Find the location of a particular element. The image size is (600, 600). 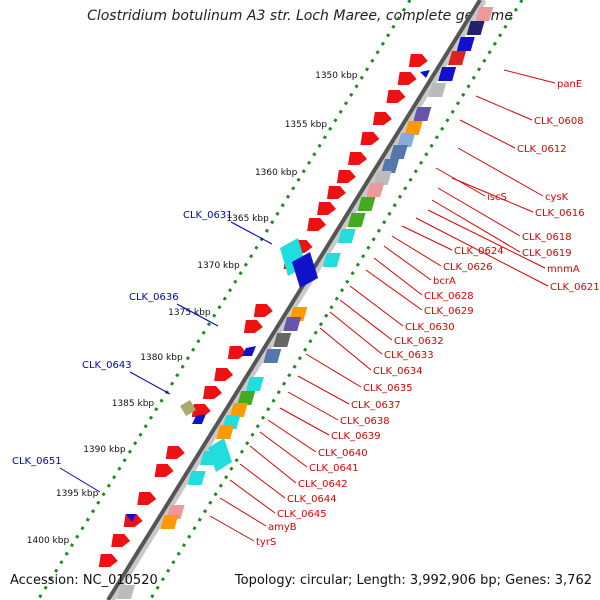

gene-label: mnmA is located at coordinates (563, 269).